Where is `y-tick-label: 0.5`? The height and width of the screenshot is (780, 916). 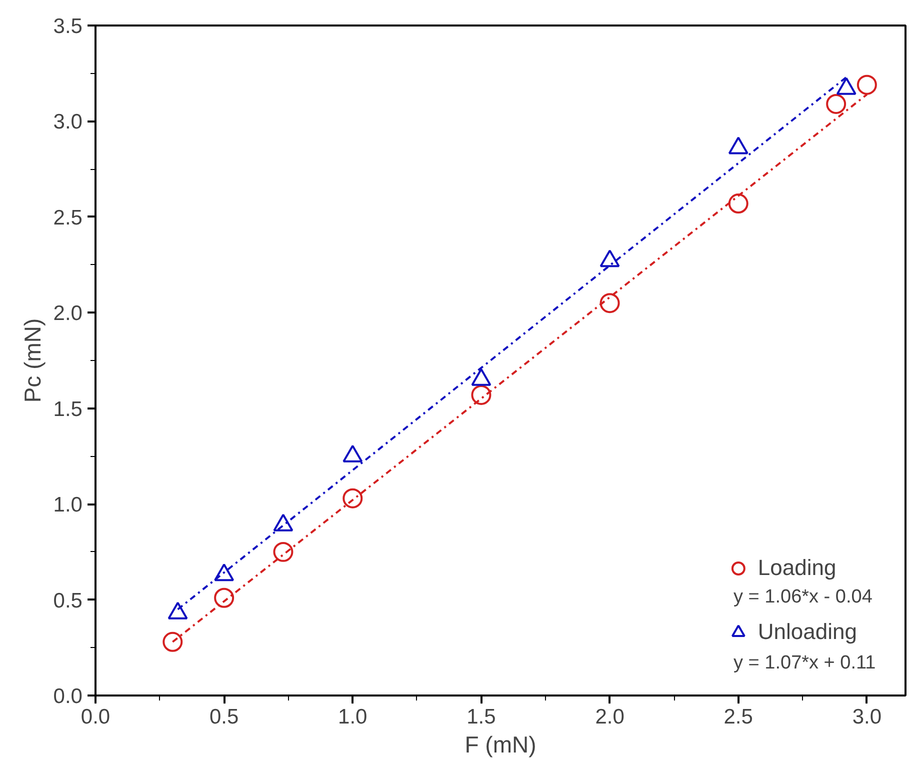 y-tick-label: 0.5 is located at coordinates (68, 600).